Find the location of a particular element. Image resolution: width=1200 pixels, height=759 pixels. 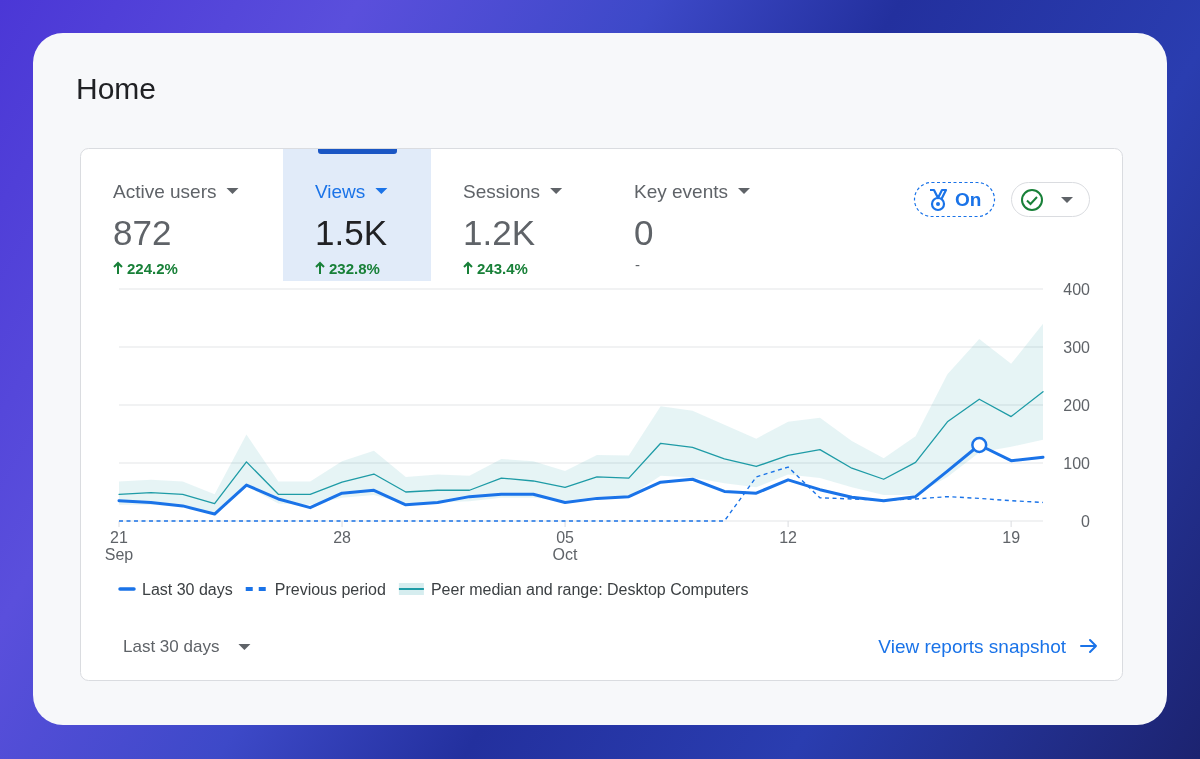

y-tick-label: 300 is located at coordinates (1077, 347).